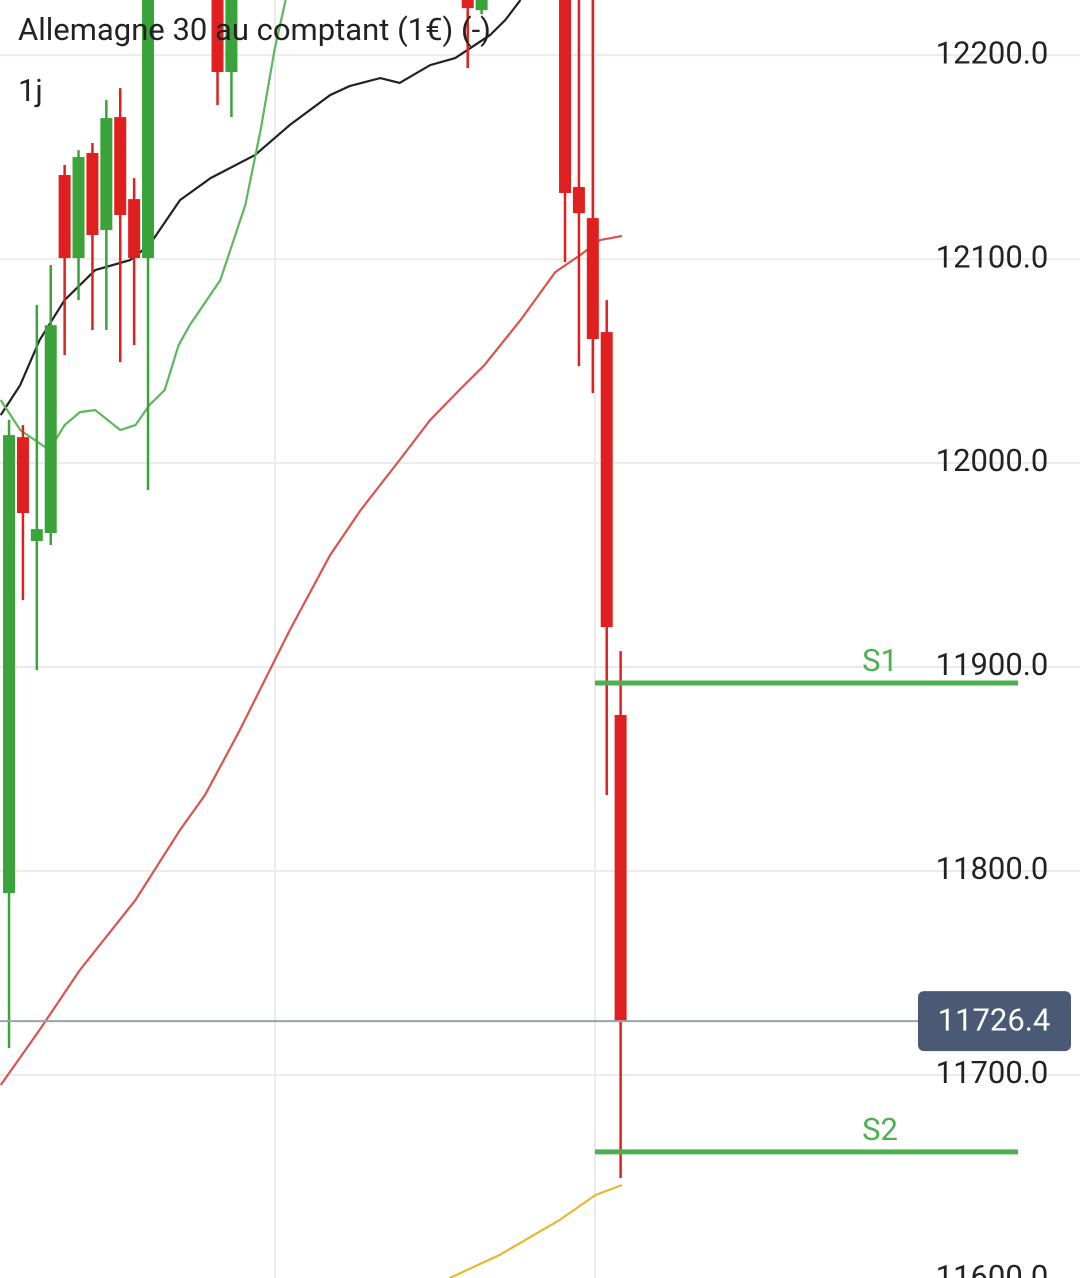 This screenshot has height=1278, width=1080. What do you see at coordinates (880, 660) in the screenshot?
I see `support-label: S1` at bounding box center [880, 660].